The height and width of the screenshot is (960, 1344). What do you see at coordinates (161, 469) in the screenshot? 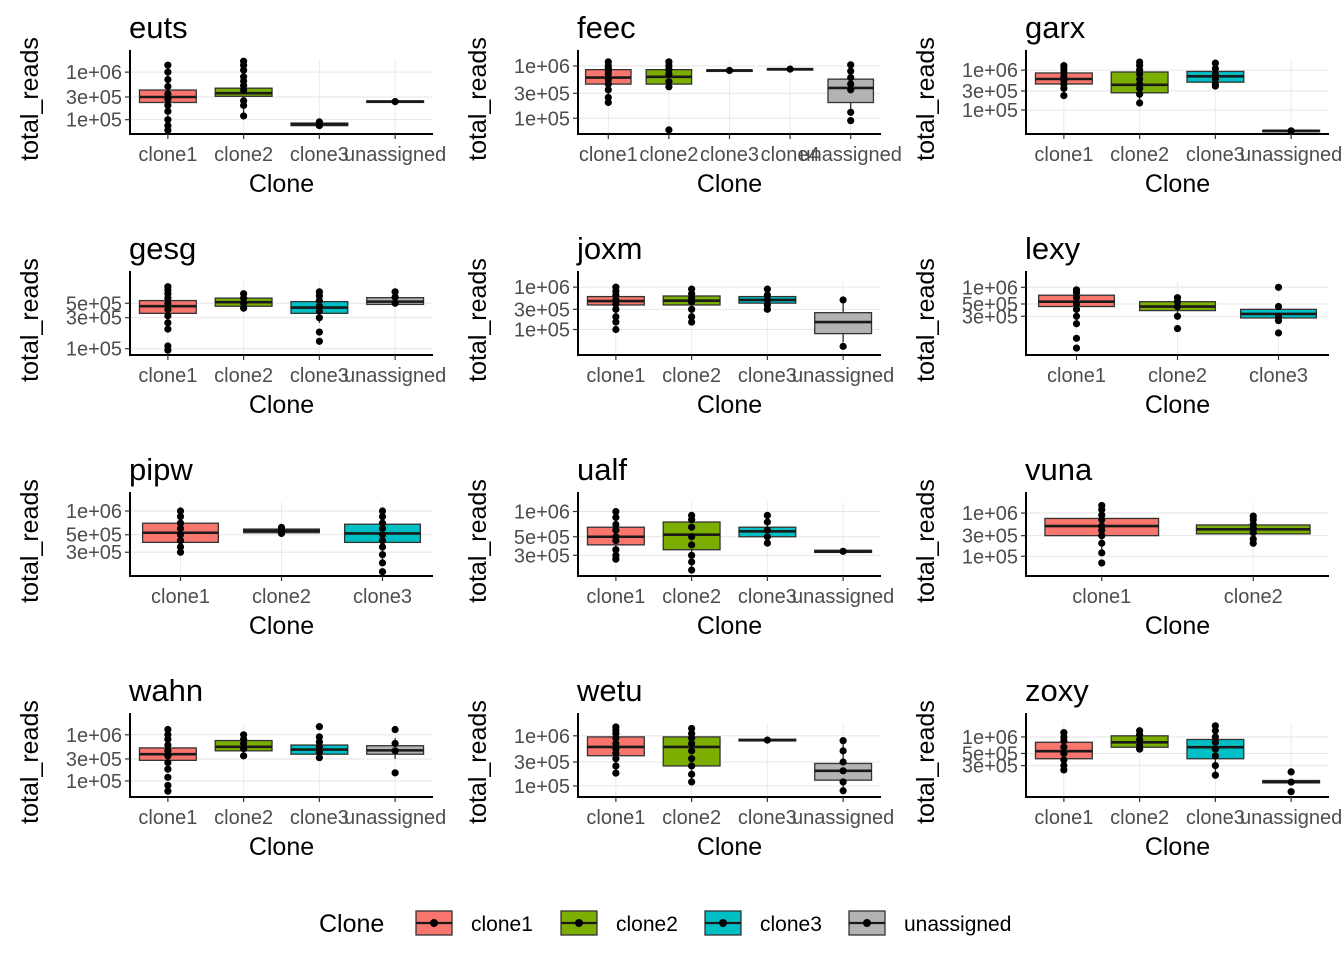
I see `panel-title: pipw` at bounding box center [161, 469].